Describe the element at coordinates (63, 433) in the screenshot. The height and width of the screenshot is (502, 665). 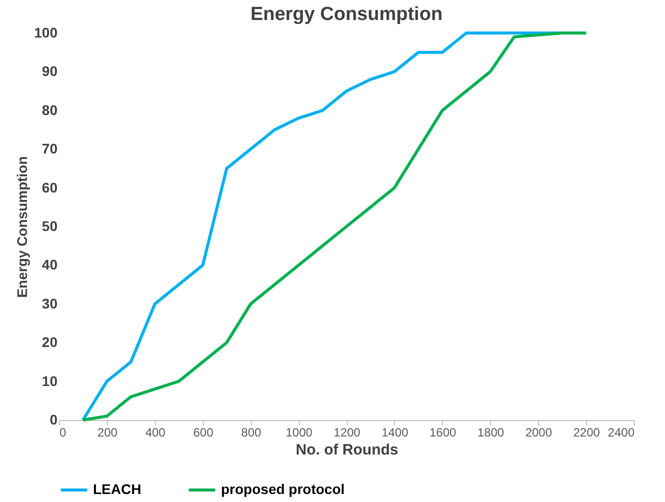
I see `x-tick-label: 0` at that location.